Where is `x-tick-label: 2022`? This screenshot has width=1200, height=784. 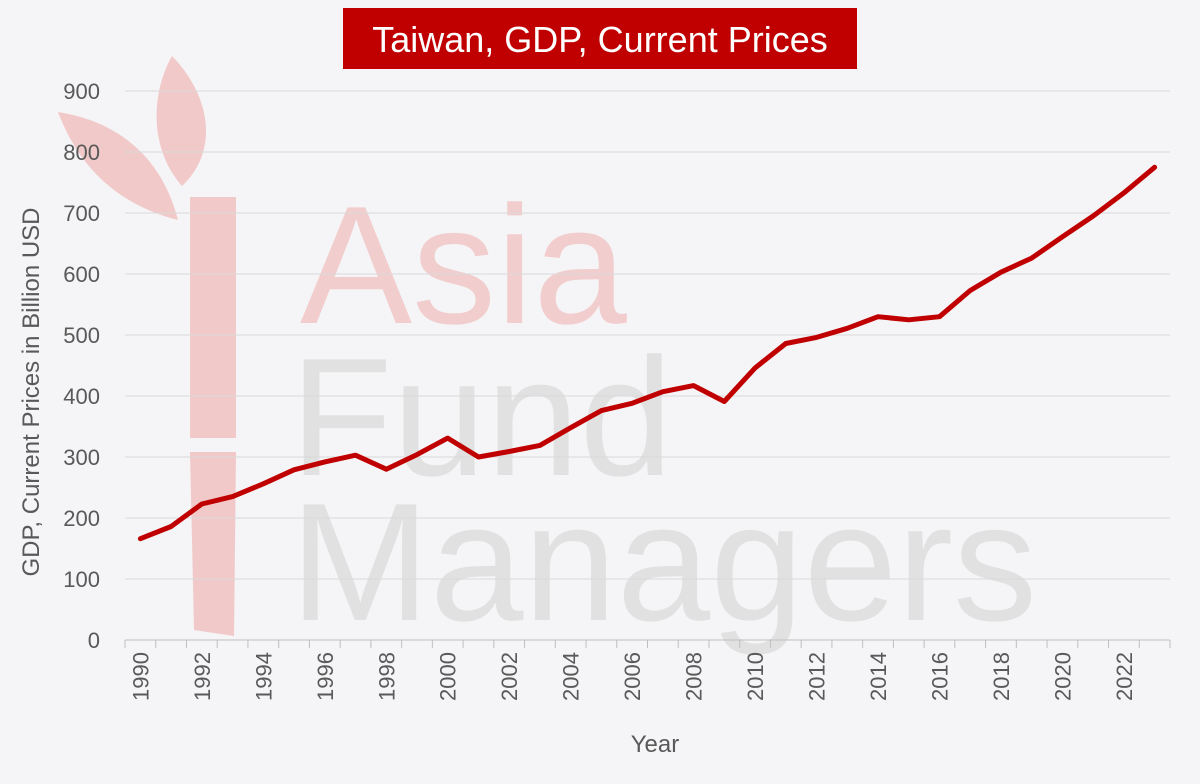
x-tick-label: 2022 is located at coordinates (1124, 676).